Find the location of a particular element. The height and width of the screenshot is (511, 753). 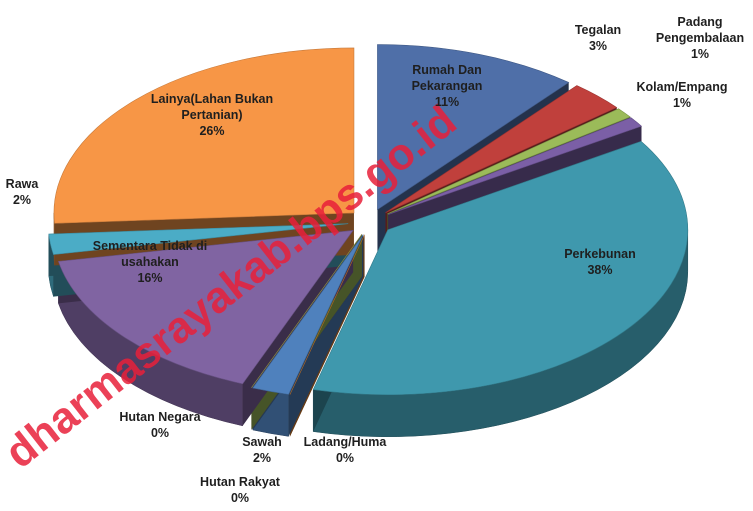

category-label: Ladang/Huma is located at coordinates (345, 442).